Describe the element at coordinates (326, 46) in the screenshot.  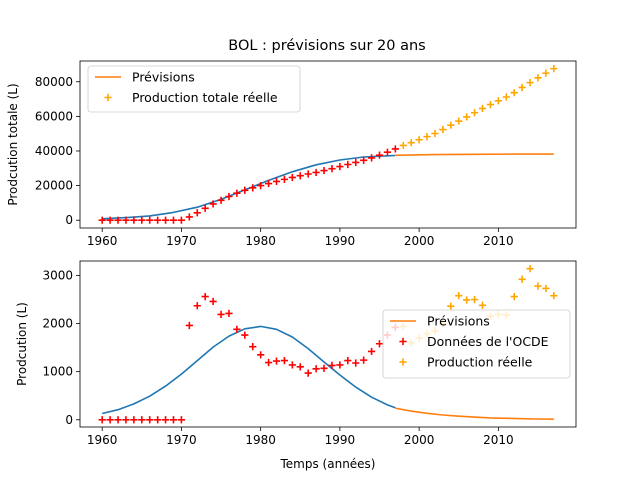
I see `chart-title: BOL : prévisions sur 20 ans` at that location.